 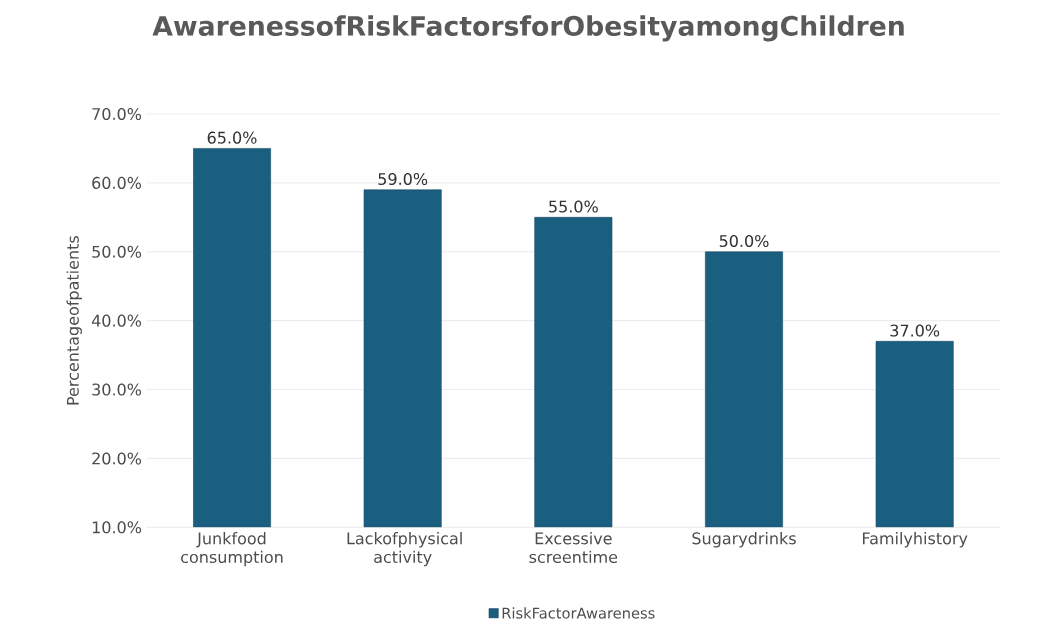 What do you see at coordinates (117, 389) in the screenshot?
I see `y-tick-label: 30.0%` at bounding box center [117, 389].